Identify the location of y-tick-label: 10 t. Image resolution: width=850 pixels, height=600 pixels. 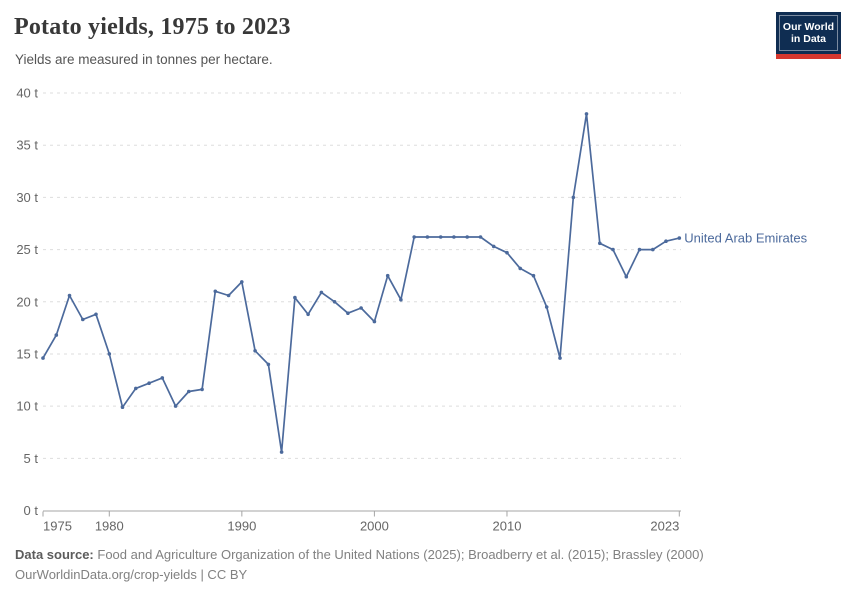
(27, 406).